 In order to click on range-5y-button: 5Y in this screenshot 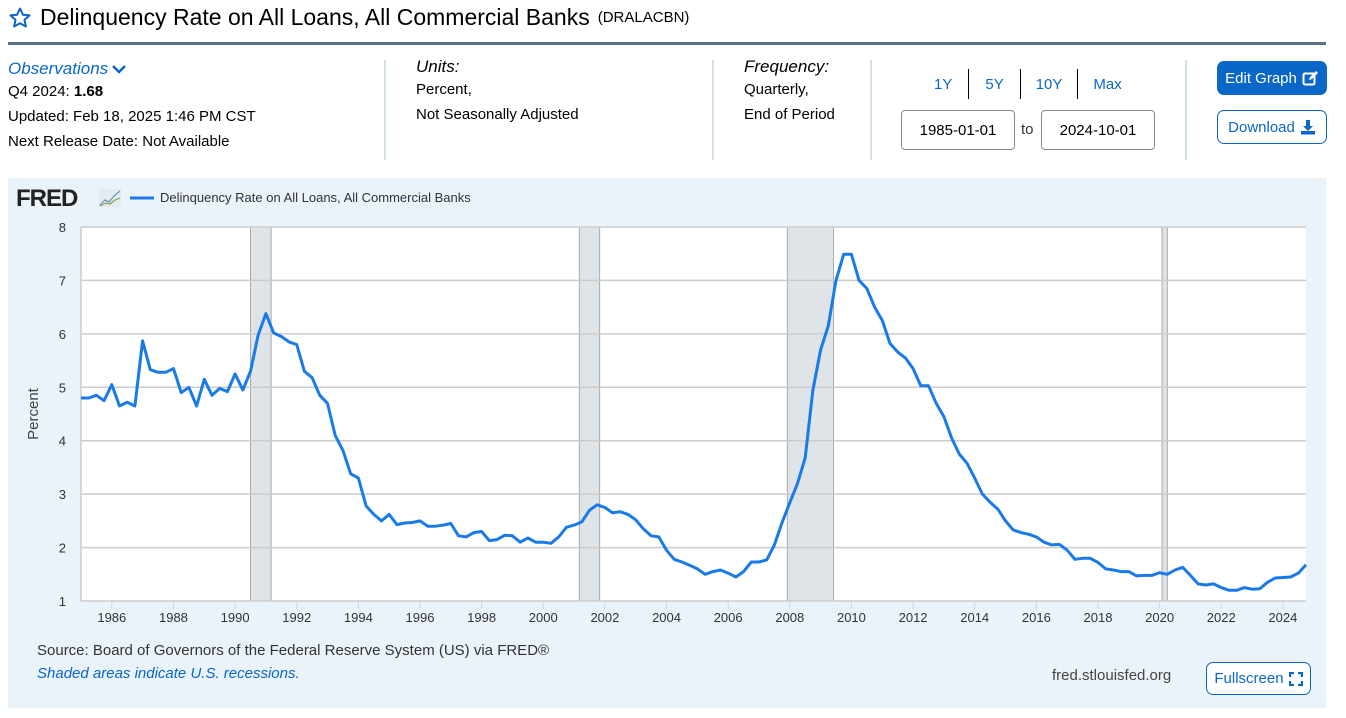, I will do `click(994, 84)`.